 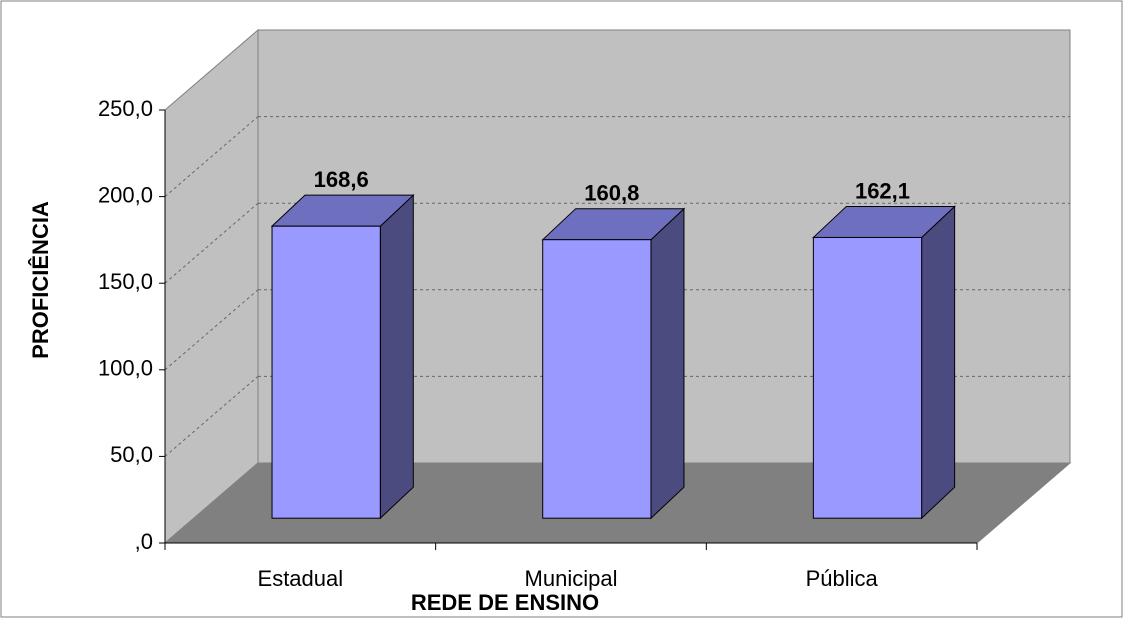 What do you see at coordinates (40, 280) in the screenshot?
I see `y-axis-title: PROFICIÊNCIA` at bounding box center [40, 280].